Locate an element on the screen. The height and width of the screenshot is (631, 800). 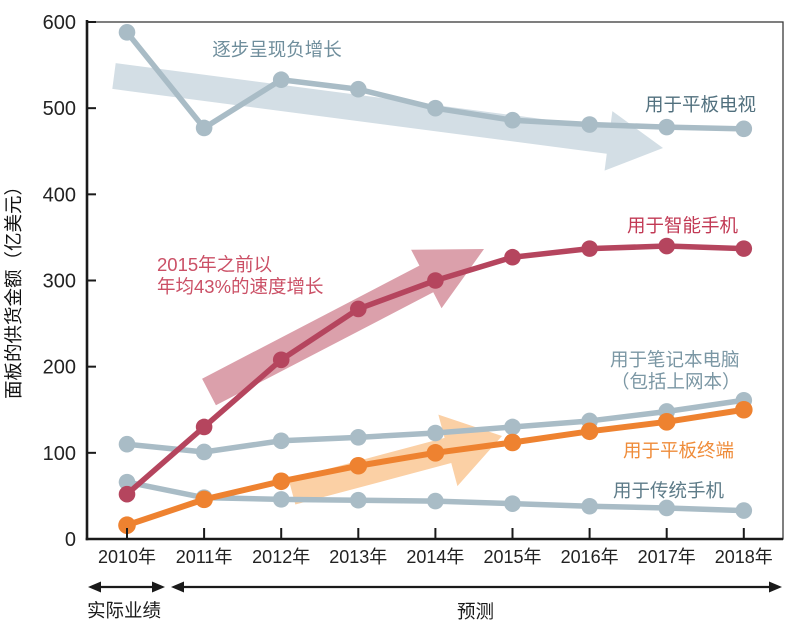
x-tick-label: 2011年 is located at coordinates (204, 557).